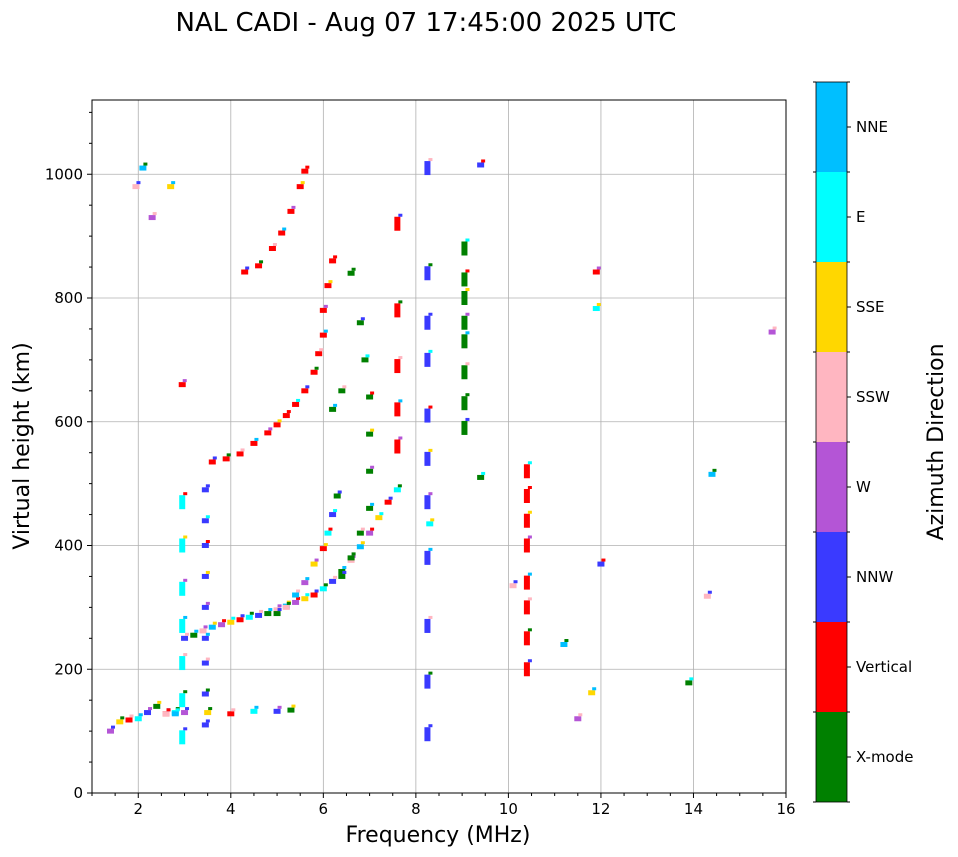 This screenshot has width=958, height=857. I want to click on y-tick-label: 600, so click(68, 422).